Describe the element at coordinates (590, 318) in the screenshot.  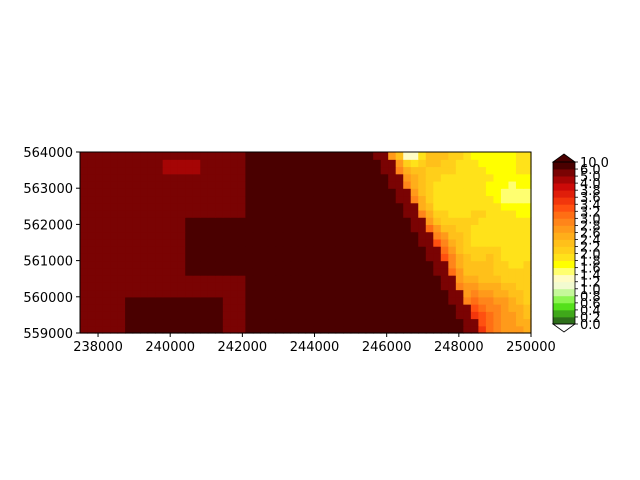
I see `colorbar-tick-label: 0.2` at that location.